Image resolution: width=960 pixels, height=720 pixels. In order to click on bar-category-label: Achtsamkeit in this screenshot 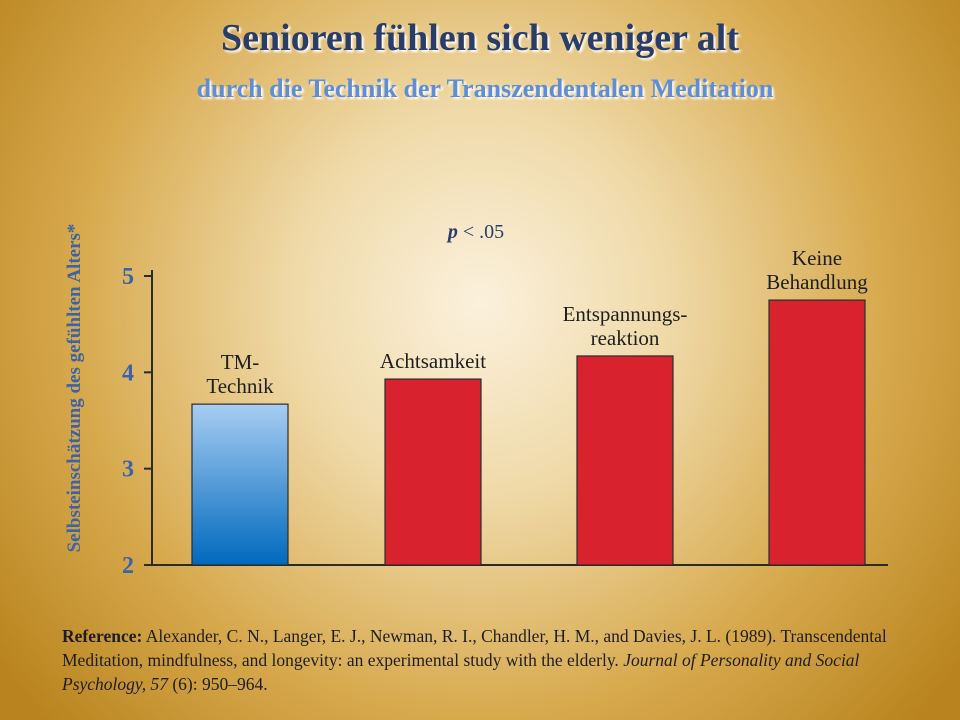, I will do `click(433, 361)`.